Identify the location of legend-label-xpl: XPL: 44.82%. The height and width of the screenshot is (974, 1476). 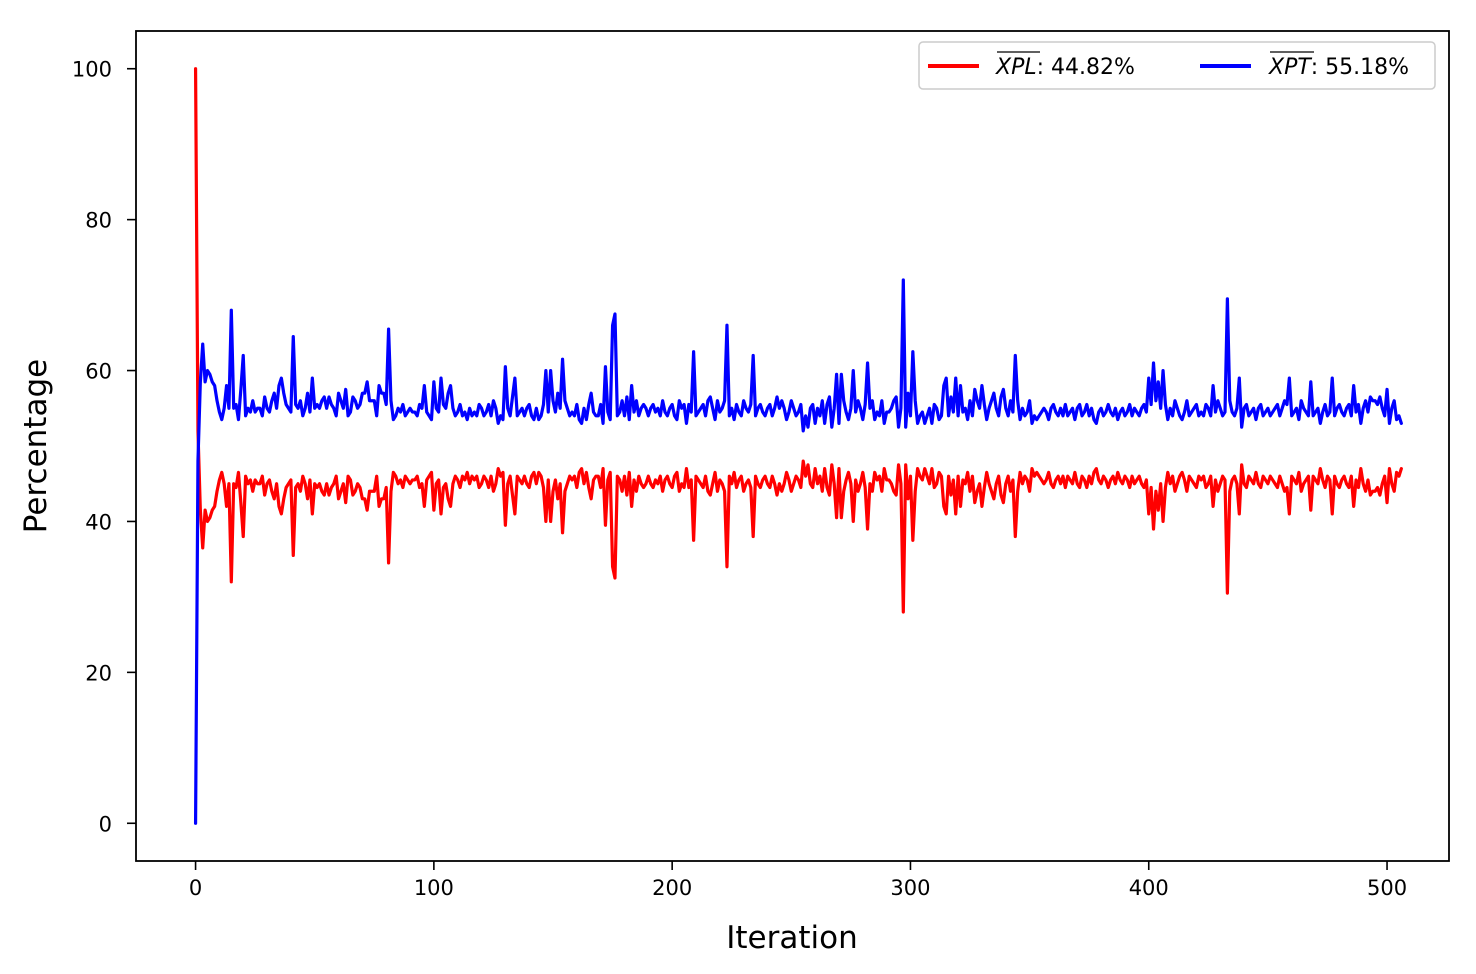
(1065, 67).